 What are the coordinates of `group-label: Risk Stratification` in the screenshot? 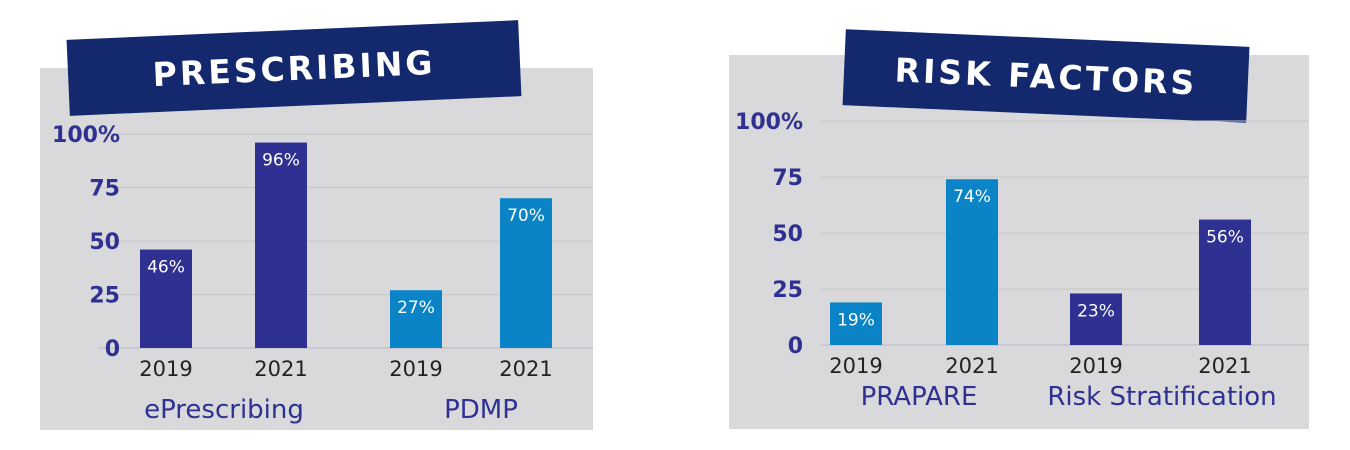 It's located at (1161, 397).